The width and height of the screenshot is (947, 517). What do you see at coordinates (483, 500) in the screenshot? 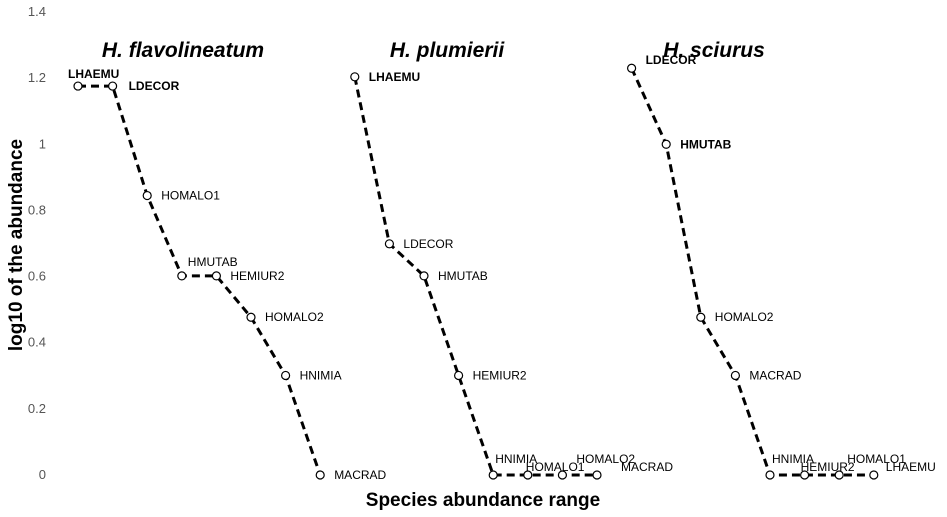
I see `x-axis-label: Species abundance range` at bounding box center [483, 500].